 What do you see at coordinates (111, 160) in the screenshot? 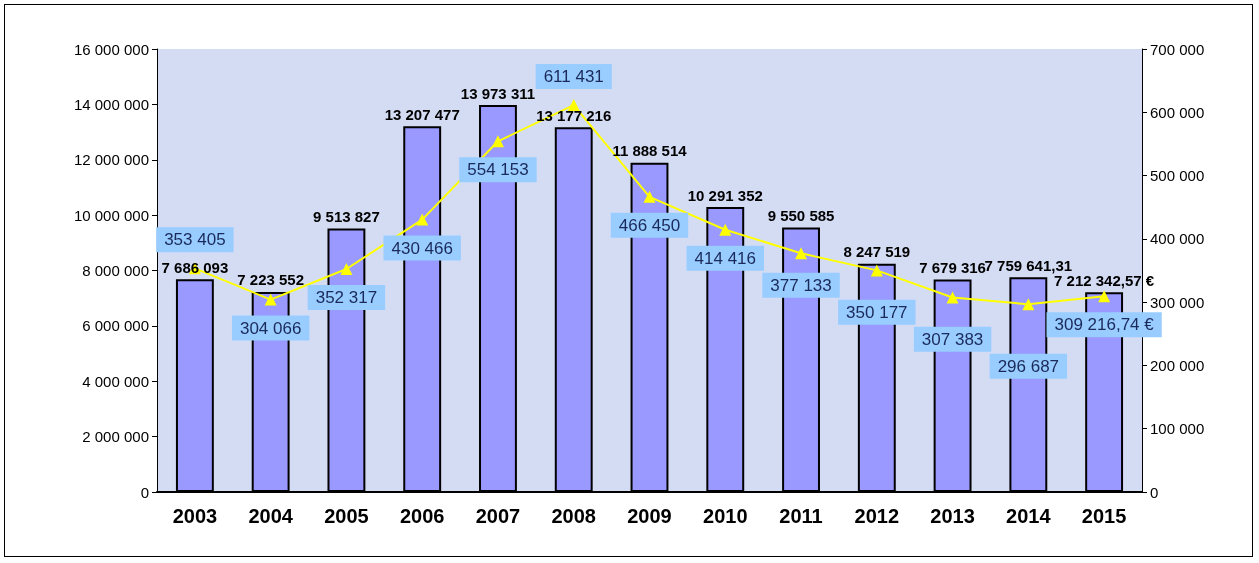
I see `y-tick-label: 12 000 000` at bounding box center [111, 160].